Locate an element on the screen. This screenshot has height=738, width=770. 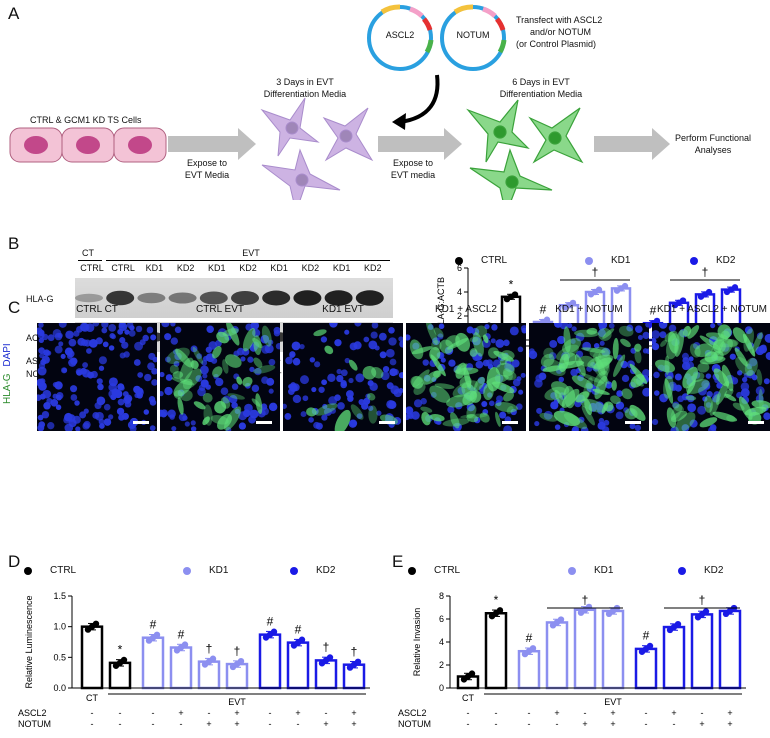
significance-mark: † is located at coordinates (585, 600).